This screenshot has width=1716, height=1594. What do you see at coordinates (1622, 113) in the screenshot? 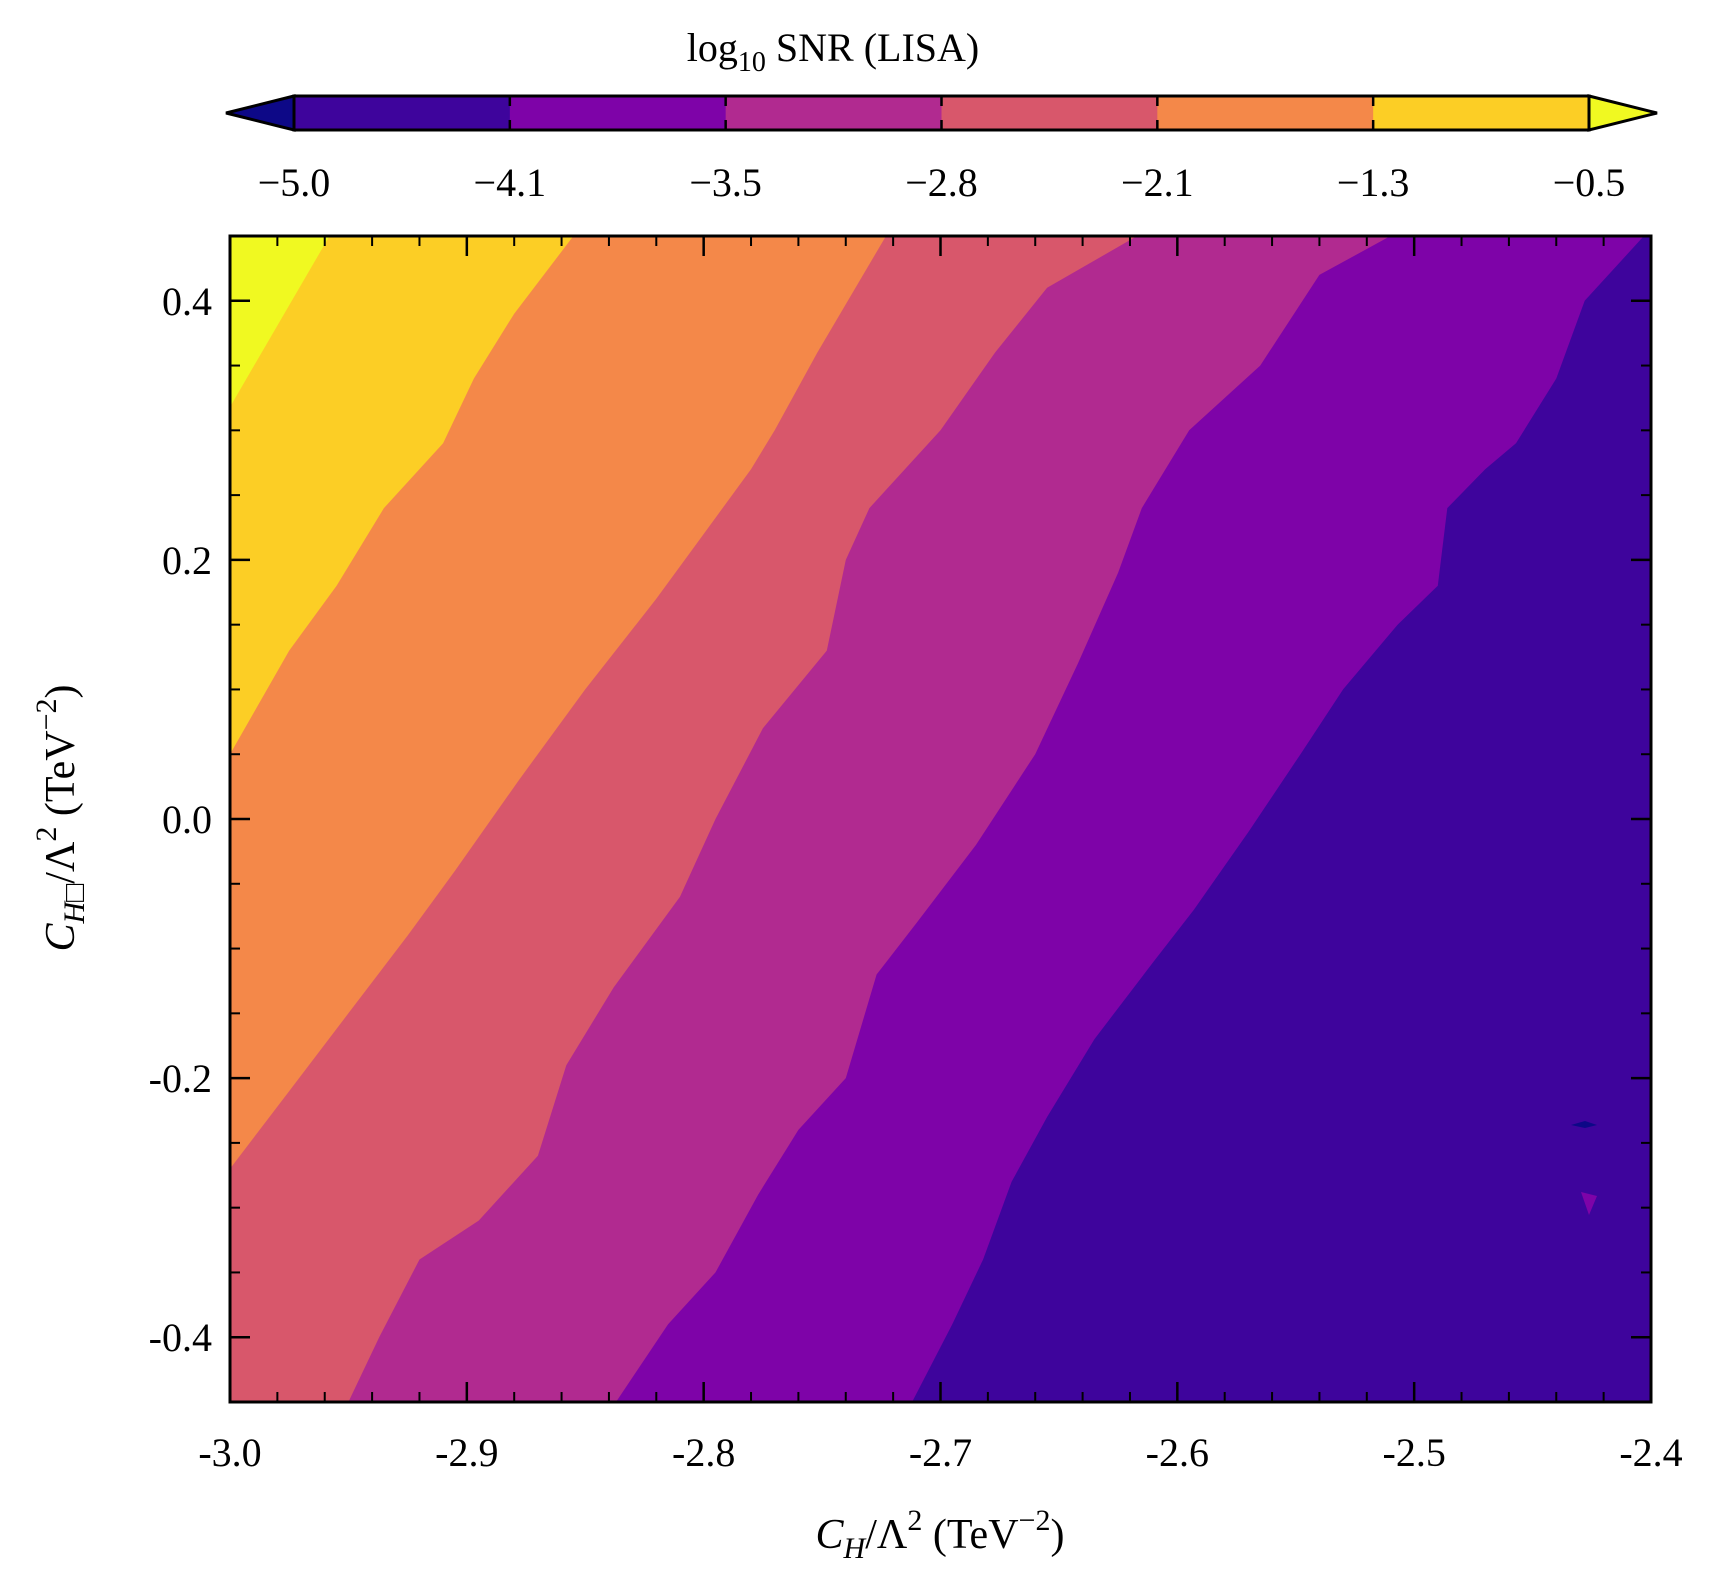
I see `colorbar-extend-high` at bounding box center [1622, 113].